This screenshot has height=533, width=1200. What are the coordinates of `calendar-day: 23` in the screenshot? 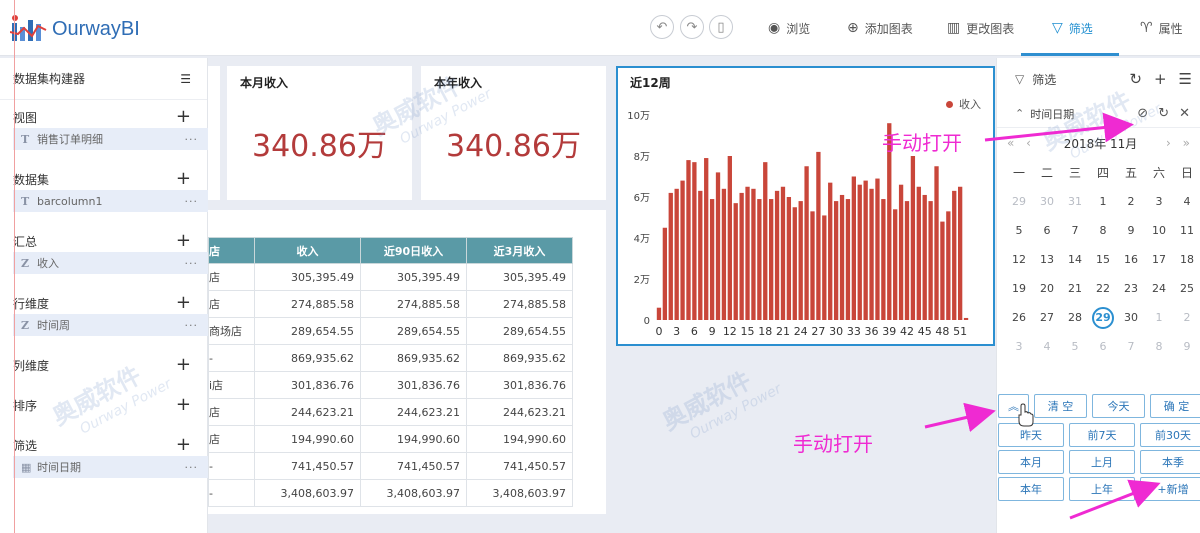 It's located at (1131, 288).